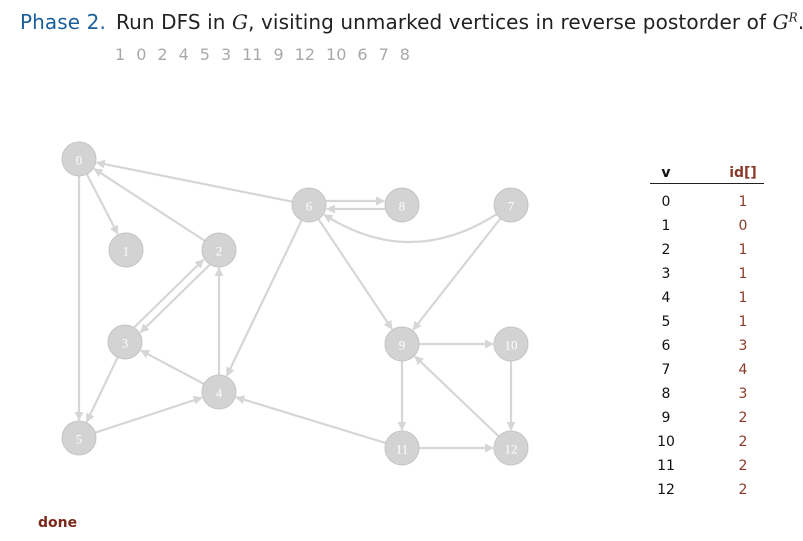  Describe the element at coordinates (666, 418) in the screenshot. I see `vertex-cell: 9` at that location.